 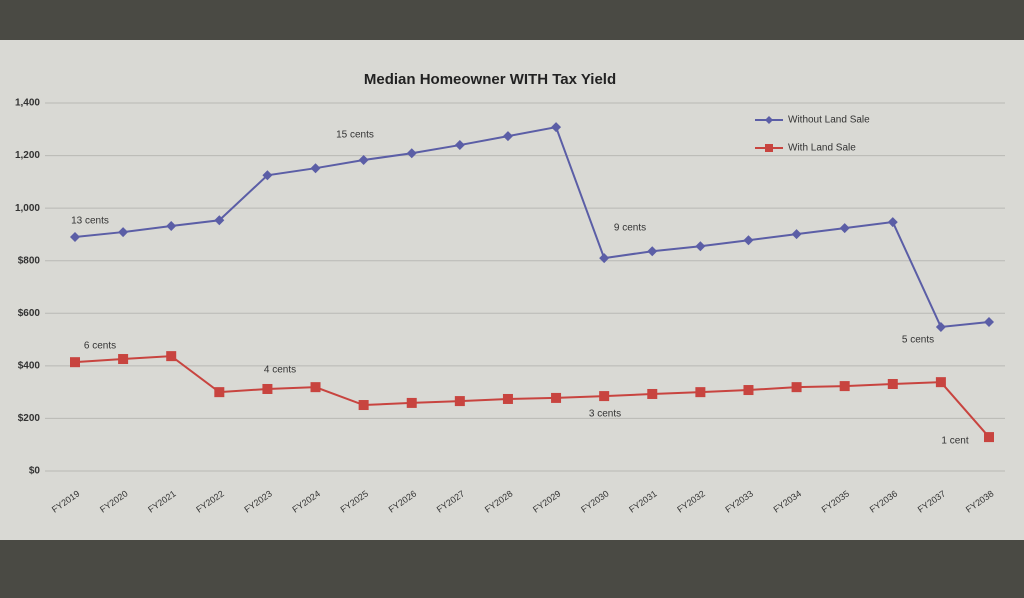 What do you see at coordinates (280, 370) in the screenshot?
I see `annotation: 4 cents` at bounding box center [280, 370].